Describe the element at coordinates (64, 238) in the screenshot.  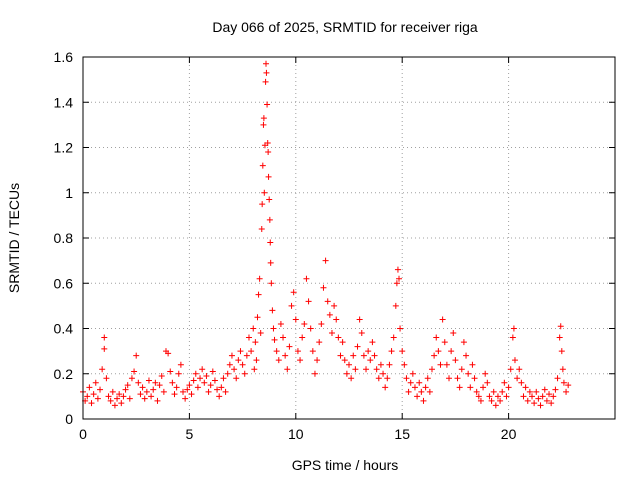
I see `y-tick-label: 0.8` at that location.